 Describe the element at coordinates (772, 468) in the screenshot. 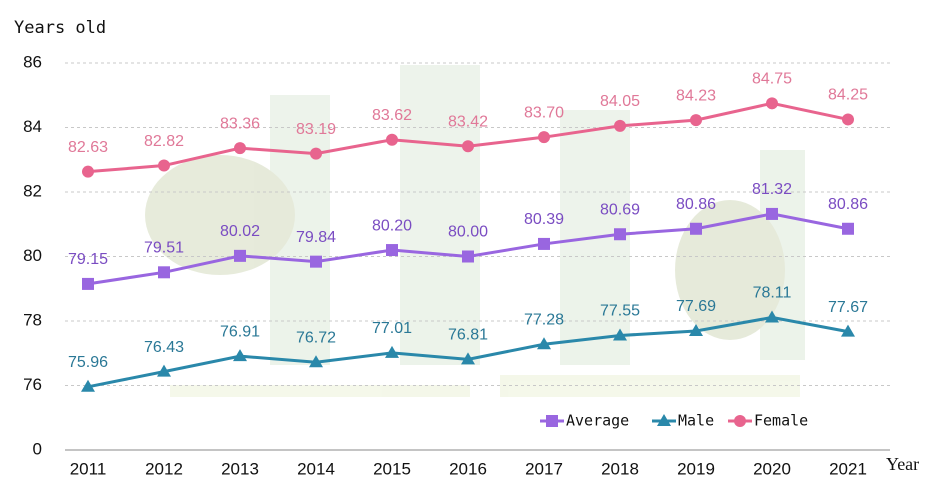

I see `x-tick-label: 2020` at that location.